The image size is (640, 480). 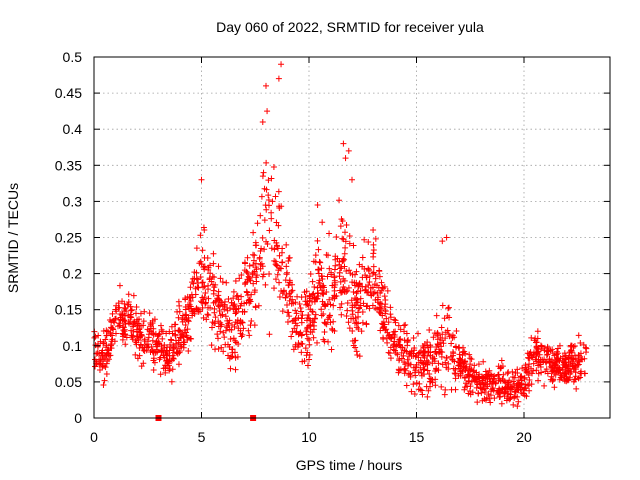 What do you see at coordinates (94, 437) in the screenshot?
I see `x-tick-label: 0` at bounding box center [94, 437].